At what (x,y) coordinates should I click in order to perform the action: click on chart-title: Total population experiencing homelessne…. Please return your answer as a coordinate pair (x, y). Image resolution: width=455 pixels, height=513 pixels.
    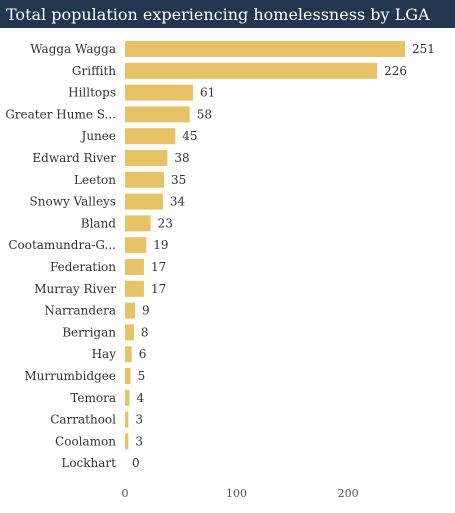
    Looking at the image, I should click on (218, 14).